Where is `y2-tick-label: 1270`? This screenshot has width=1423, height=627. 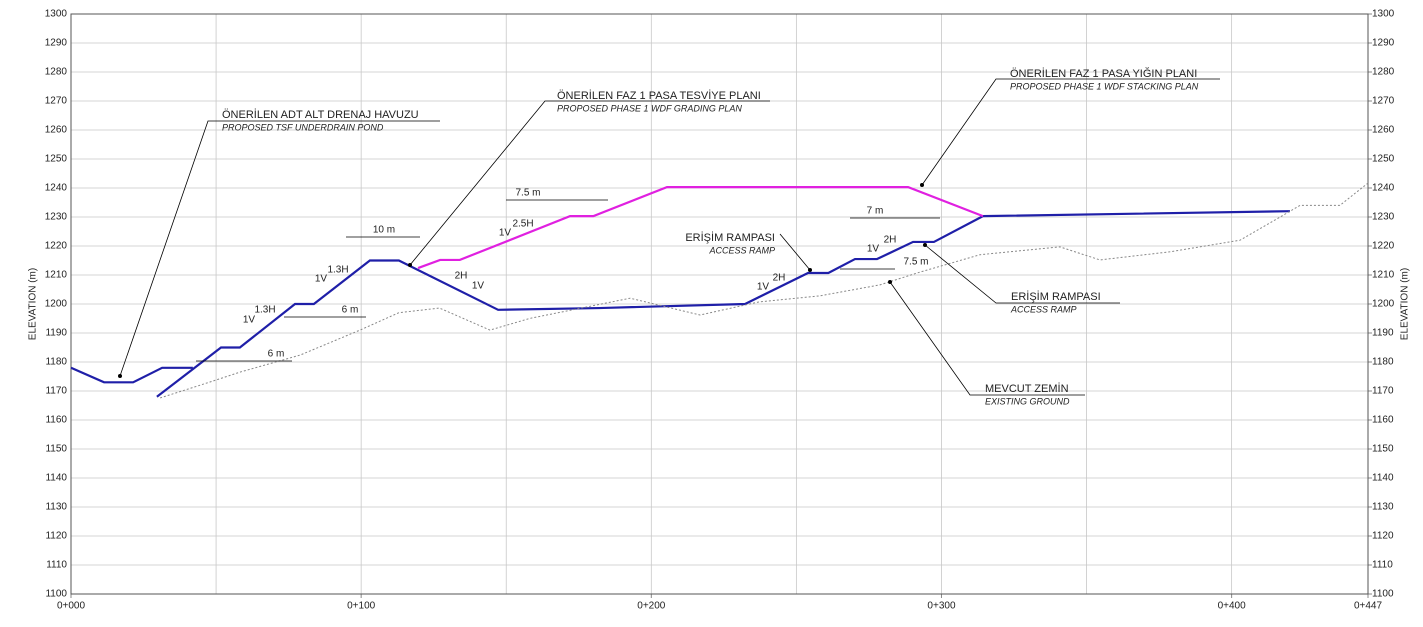
y2-tick-label: 1270 is located at coordinates (1383, 101).